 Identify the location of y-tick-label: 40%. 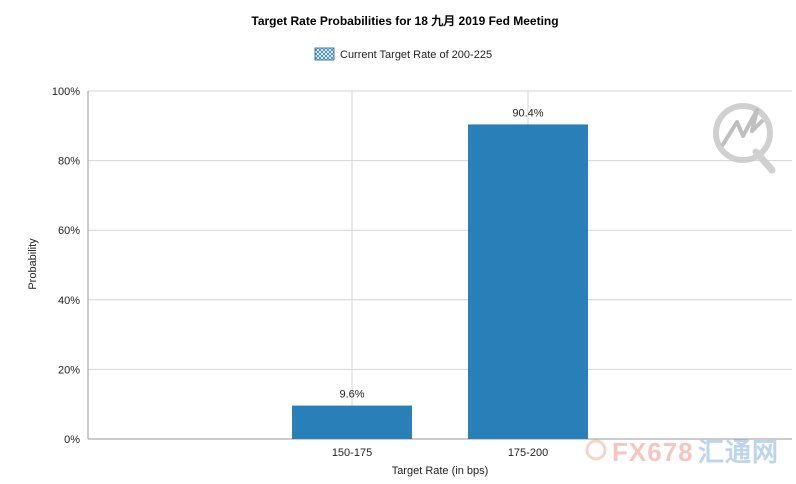
(69, 301).